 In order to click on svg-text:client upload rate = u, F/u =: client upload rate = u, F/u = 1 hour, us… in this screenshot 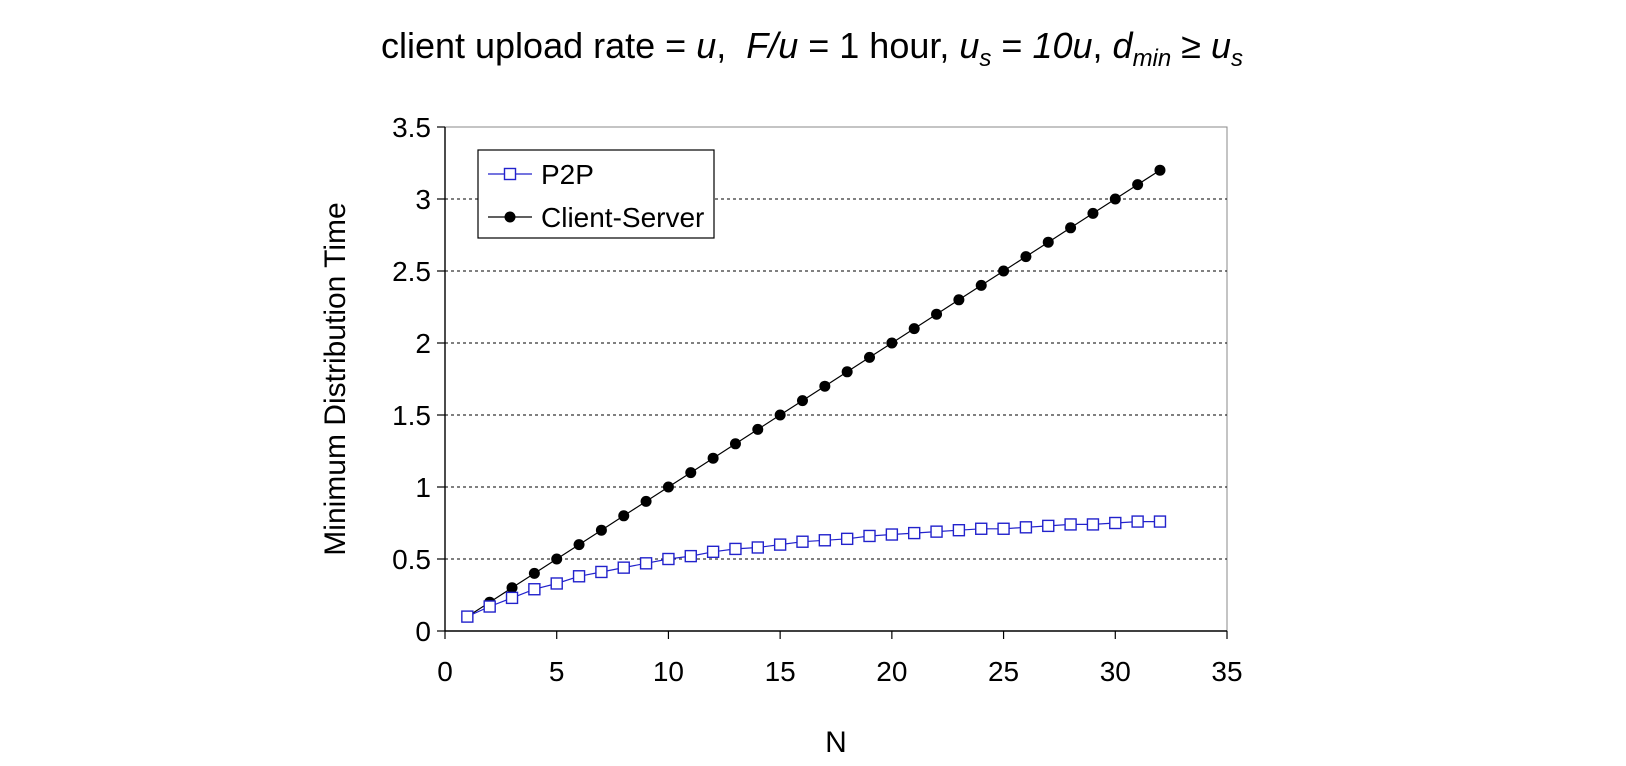, I will do `click(812, 48)`.